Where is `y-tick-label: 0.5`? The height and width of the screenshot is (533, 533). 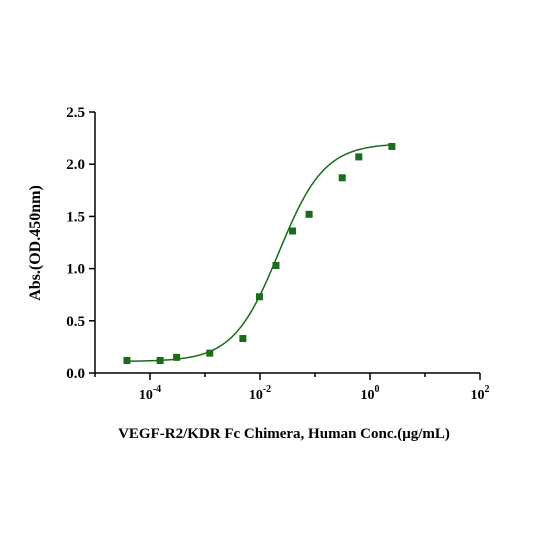 y-tick-label: 0.5 is located at coordinates (75, 322).